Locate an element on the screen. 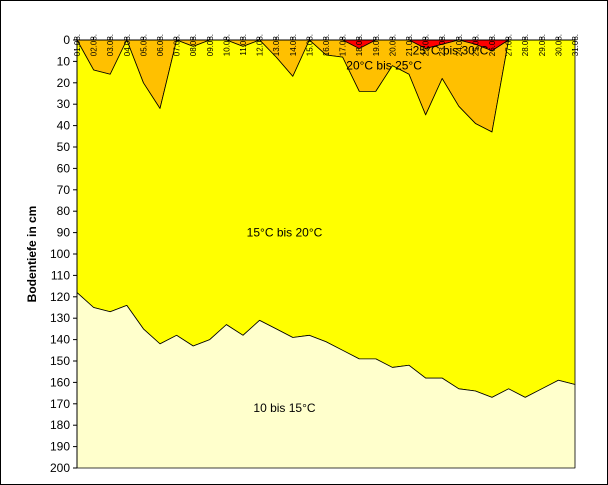 The height and width of the screenshot is (485, 608). y-tick-label: 90 is located at coordinates (64, 233).